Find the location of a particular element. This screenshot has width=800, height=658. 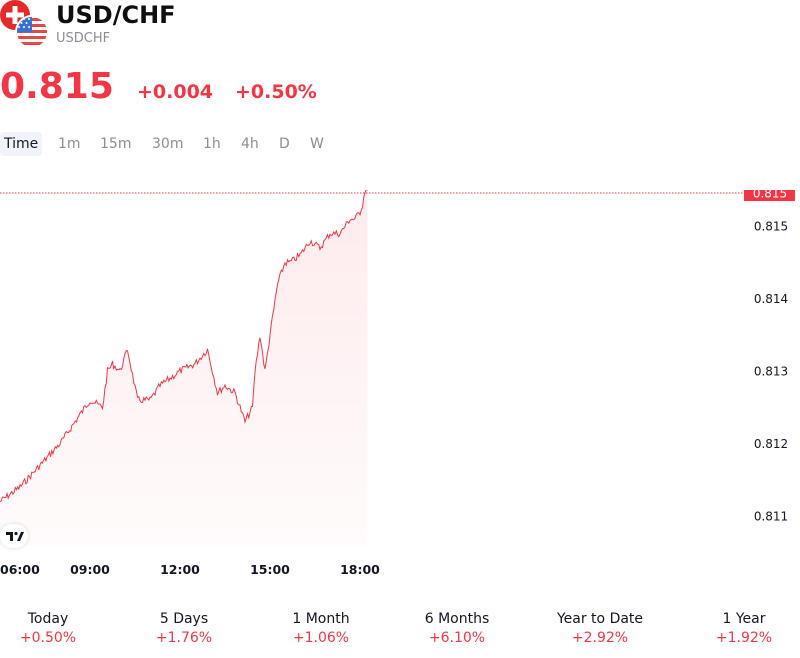

tab-15m: 15m is located at coordinates (116, 144).